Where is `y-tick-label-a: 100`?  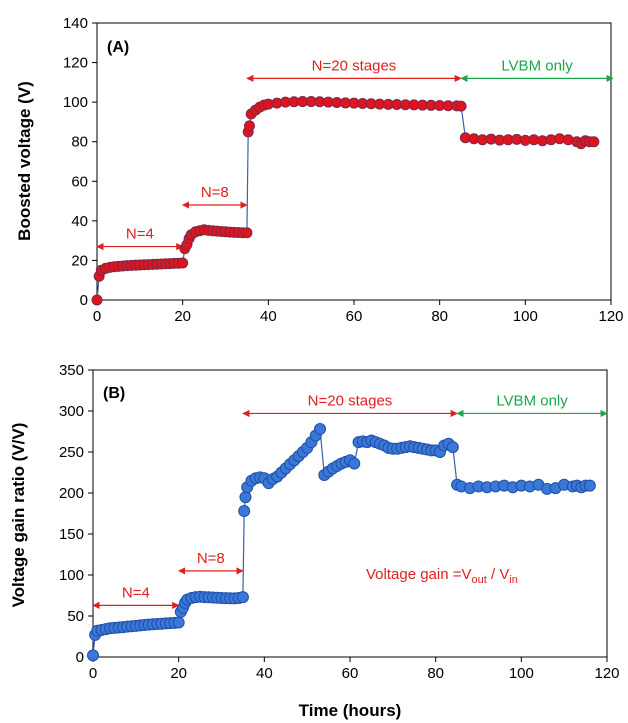 y-tick-label-a: 100 is located at coordinates (75, 102).